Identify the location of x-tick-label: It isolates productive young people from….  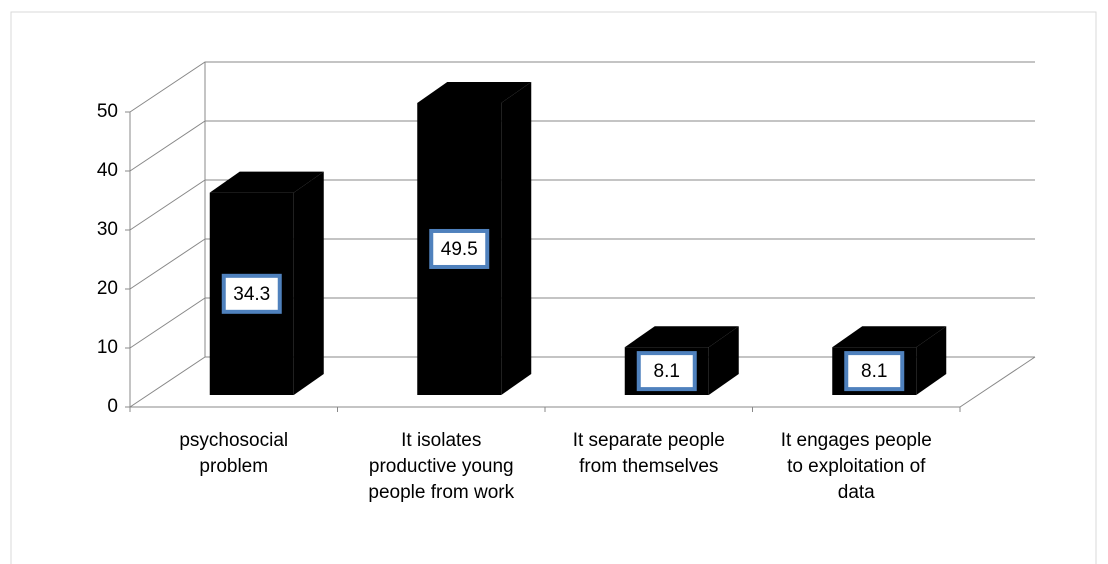
(441, 466).